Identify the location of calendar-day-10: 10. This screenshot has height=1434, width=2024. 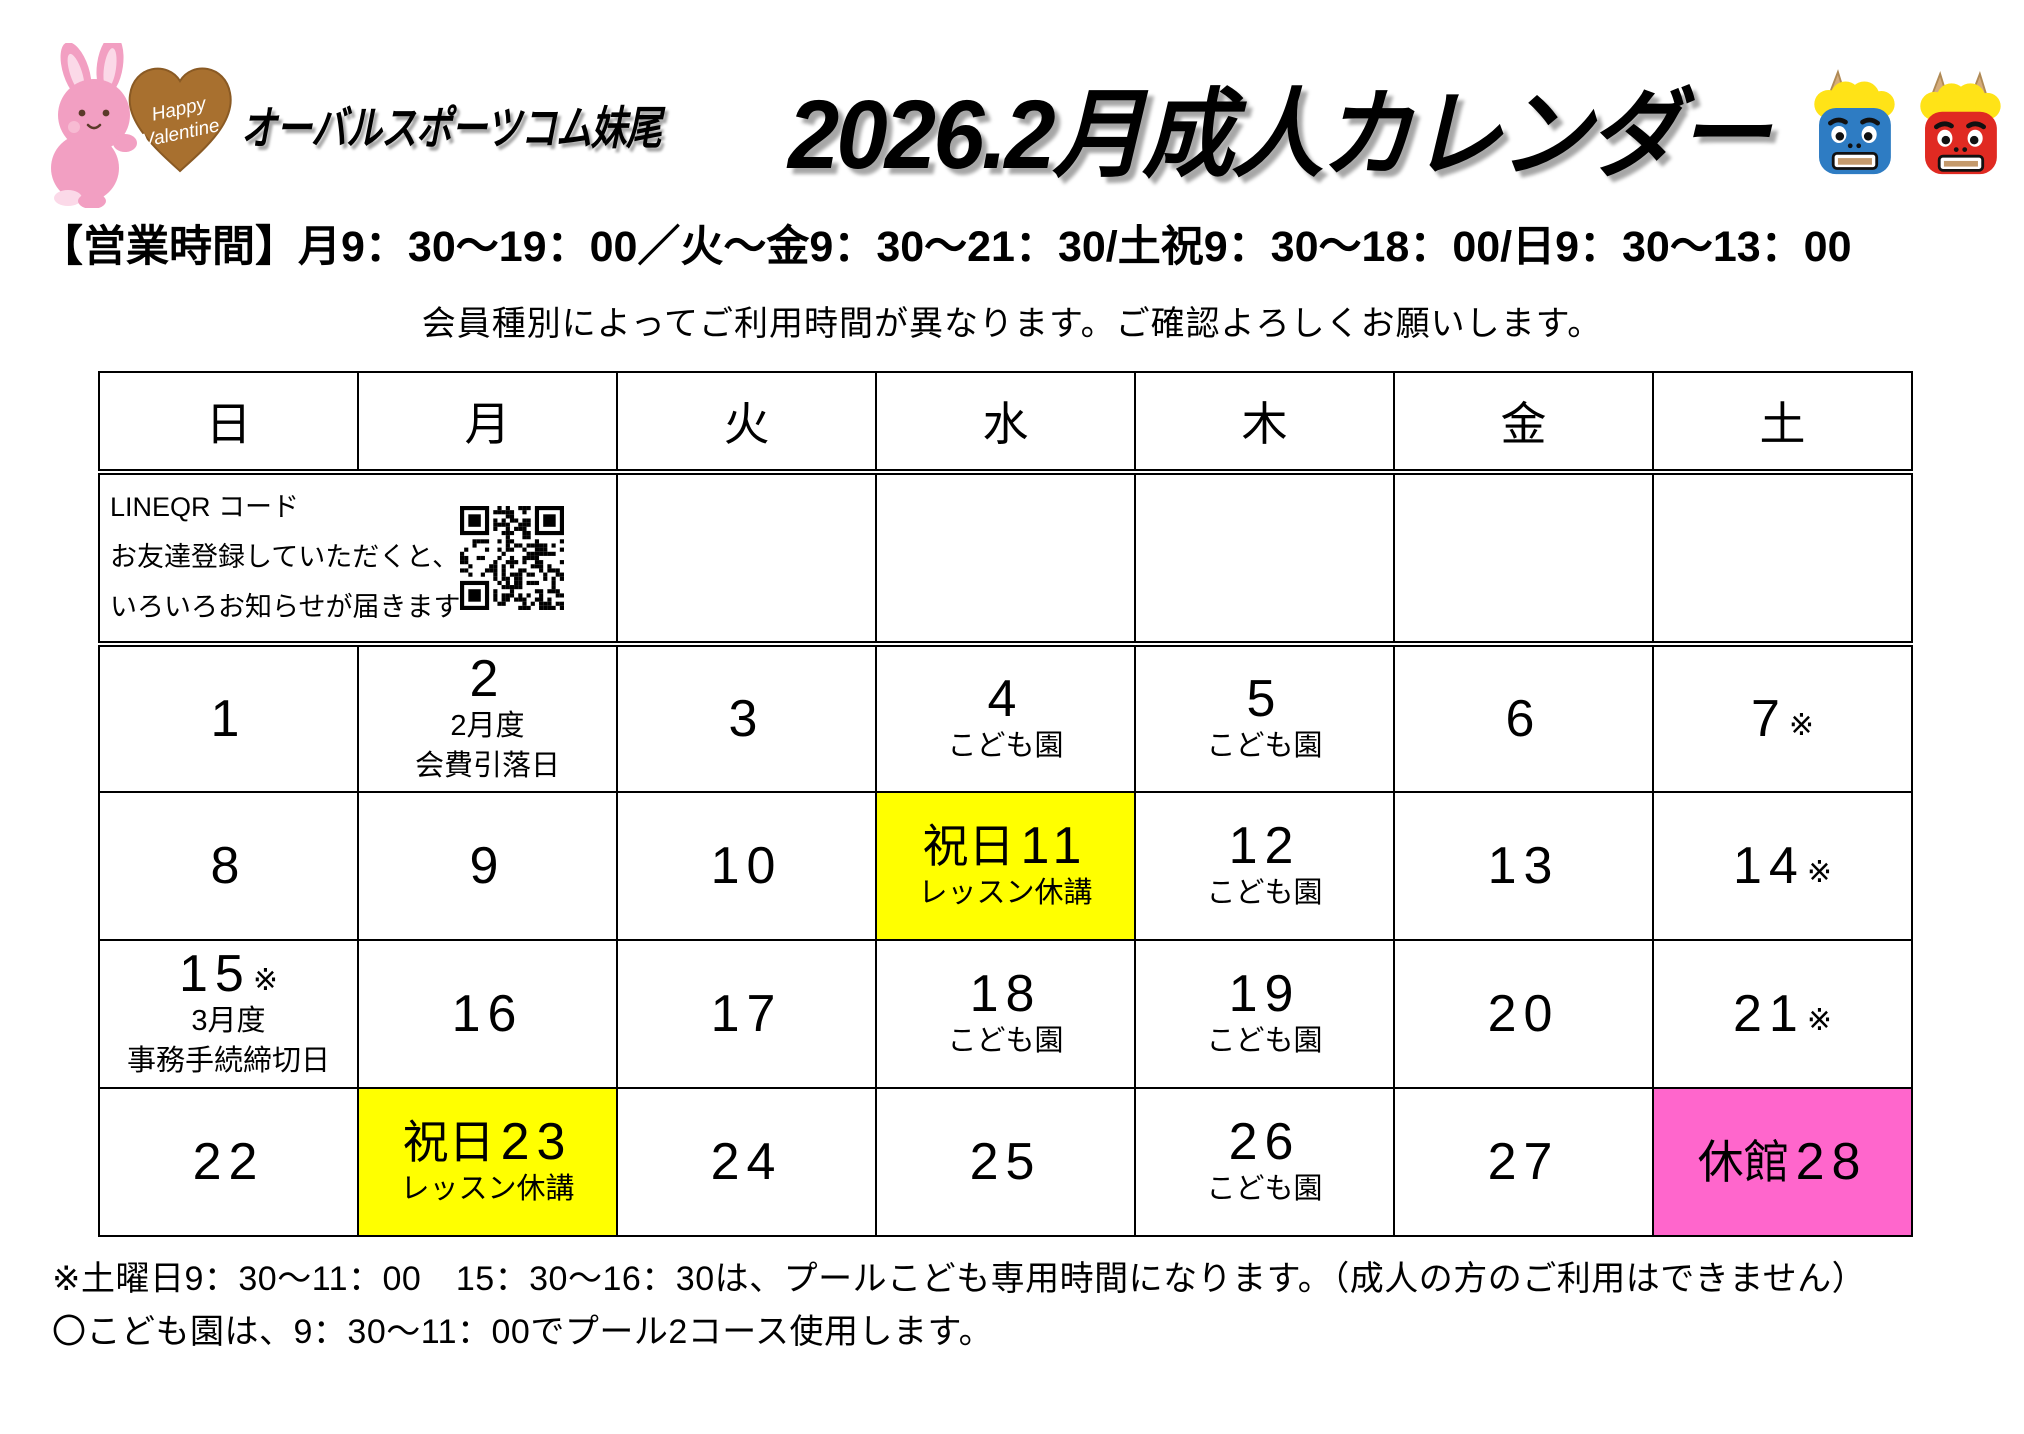
(746, 865).